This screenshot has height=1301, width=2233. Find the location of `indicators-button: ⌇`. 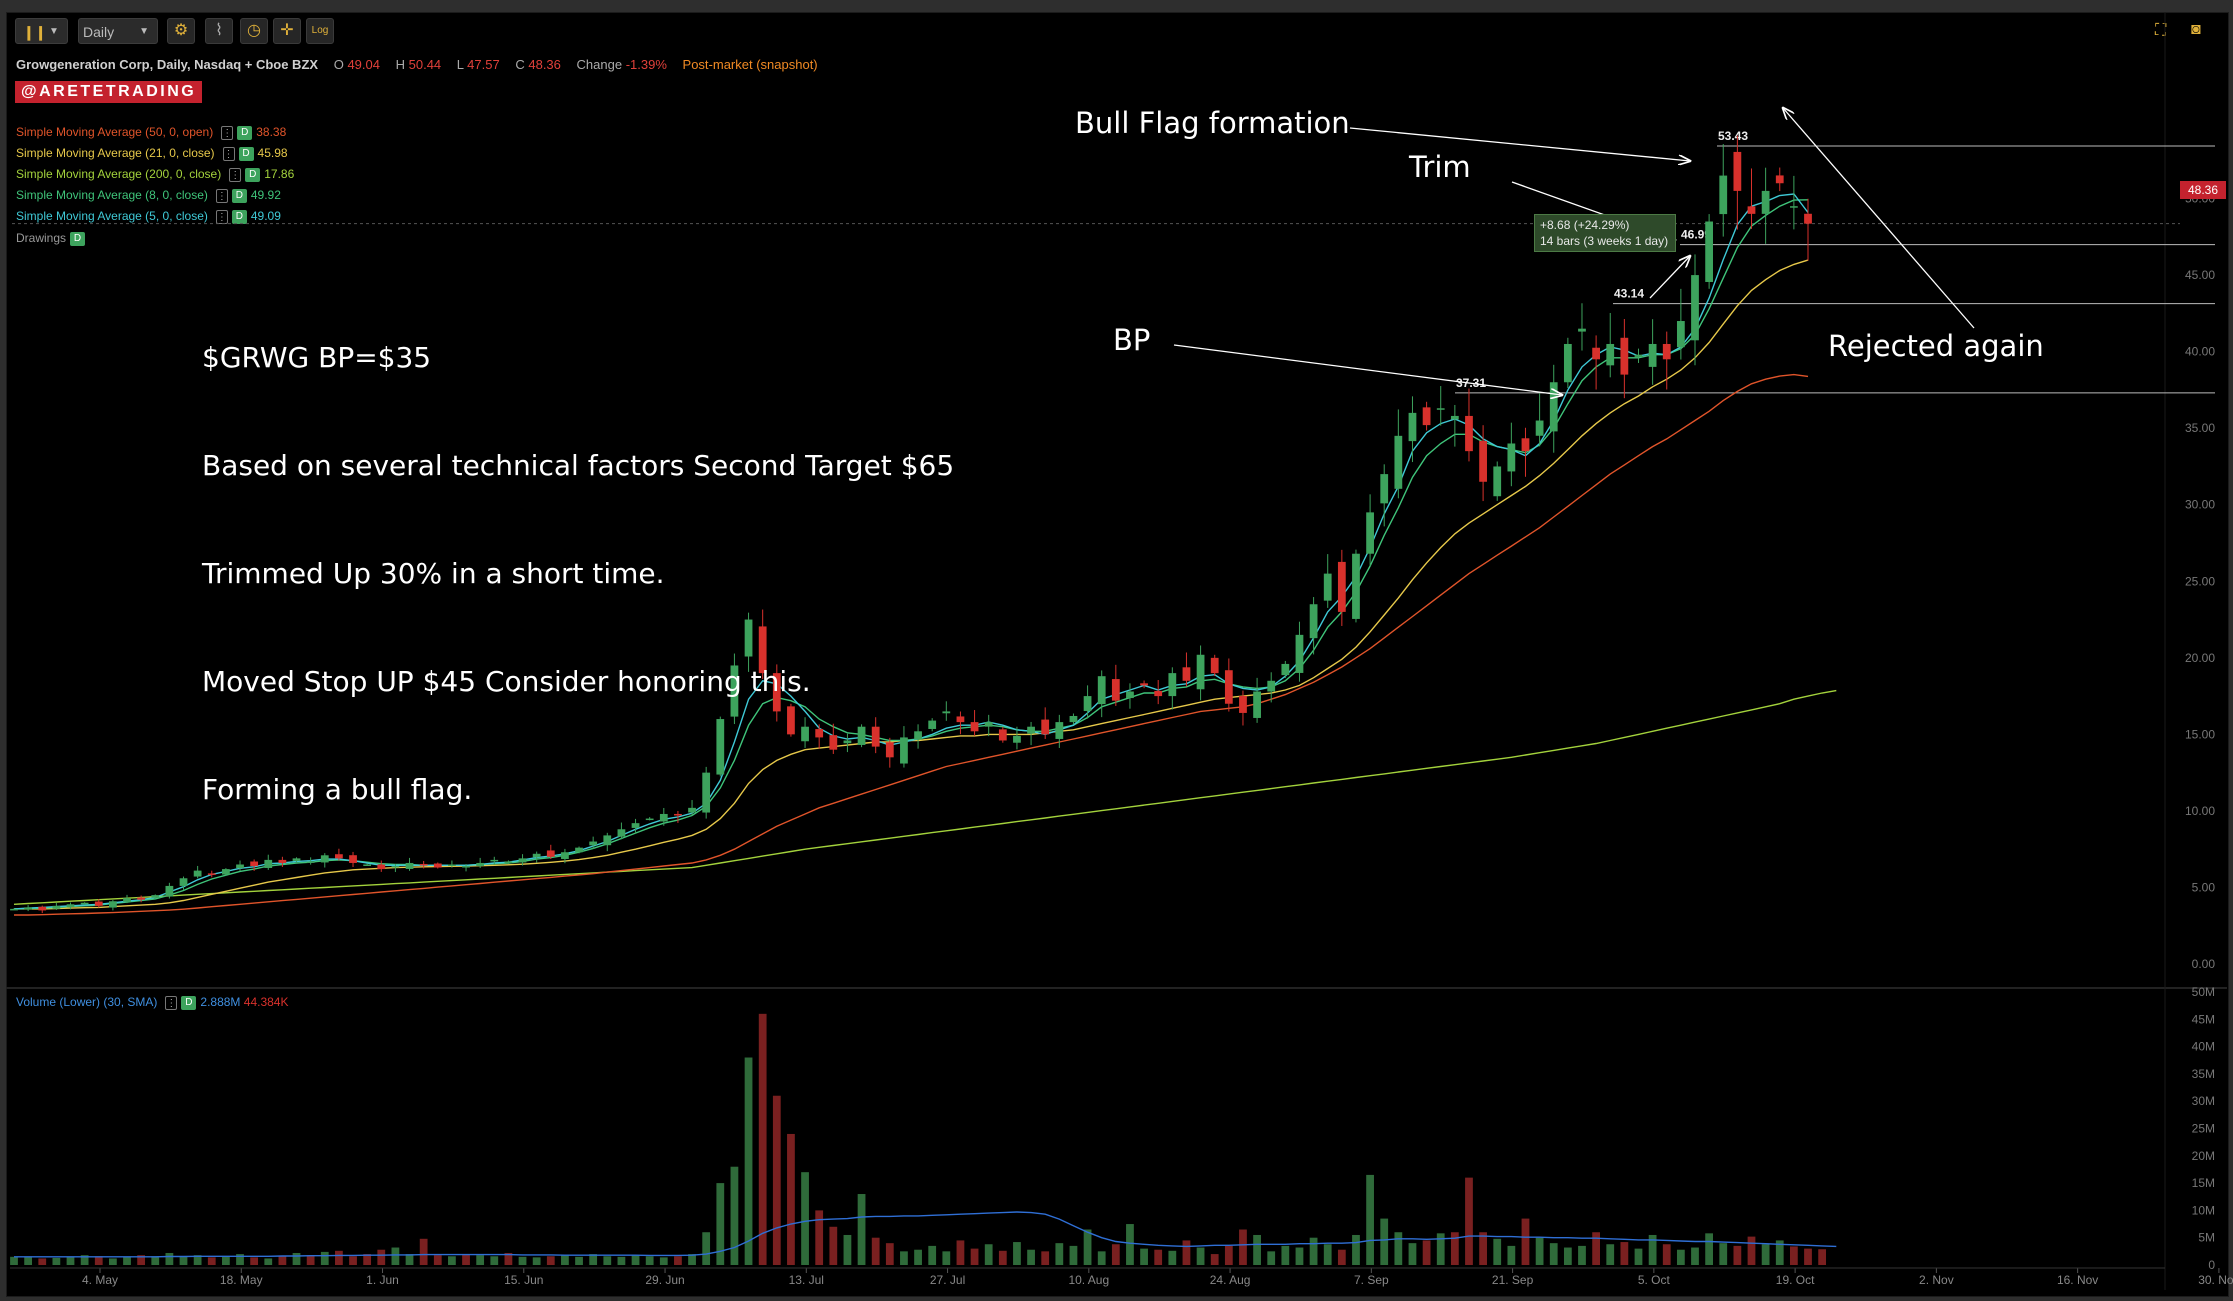

indicators-button: ⌇ is located at coordinates (219, 31).